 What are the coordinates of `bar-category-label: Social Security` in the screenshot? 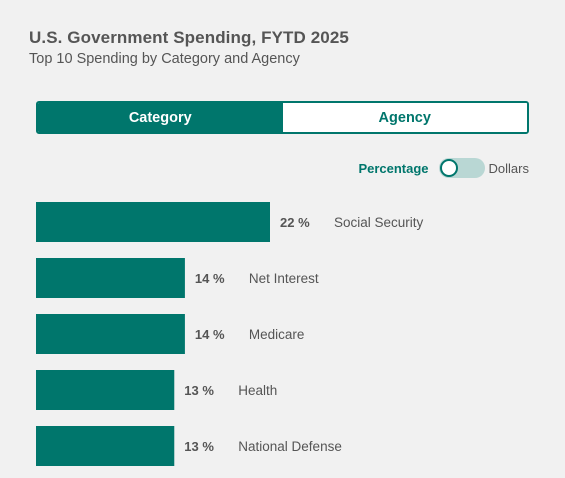 It's located at (379, 222).